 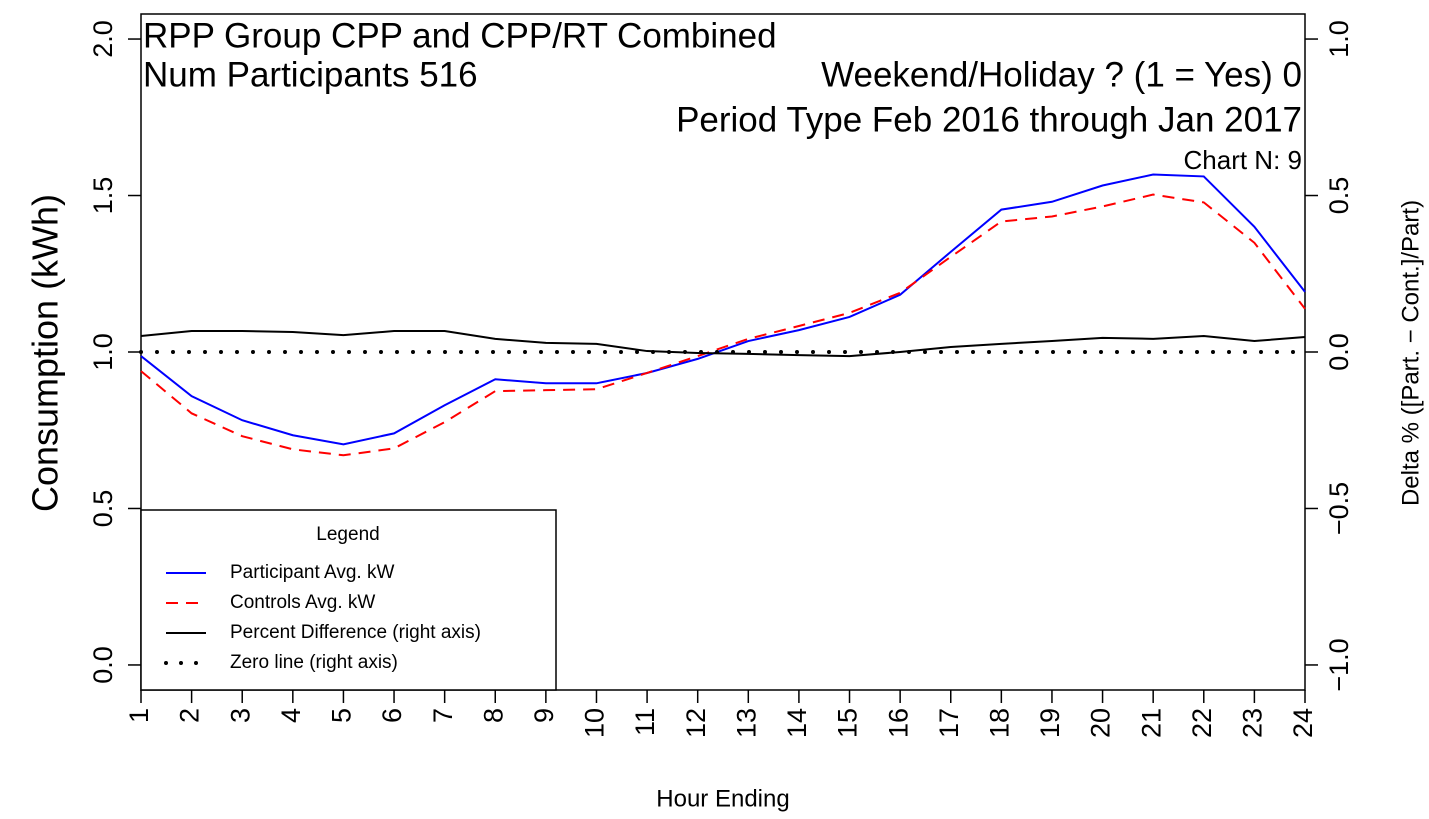 I want to click on x-tick-label: 10, so click(x=595, y=723).